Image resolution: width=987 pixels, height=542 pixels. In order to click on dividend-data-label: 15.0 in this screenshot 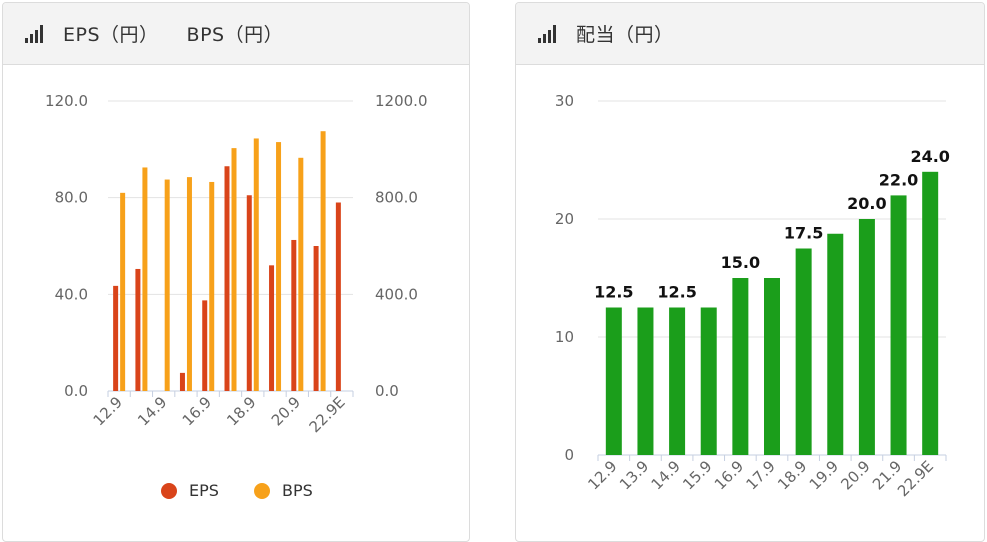, I will do `click(740, 262)`.